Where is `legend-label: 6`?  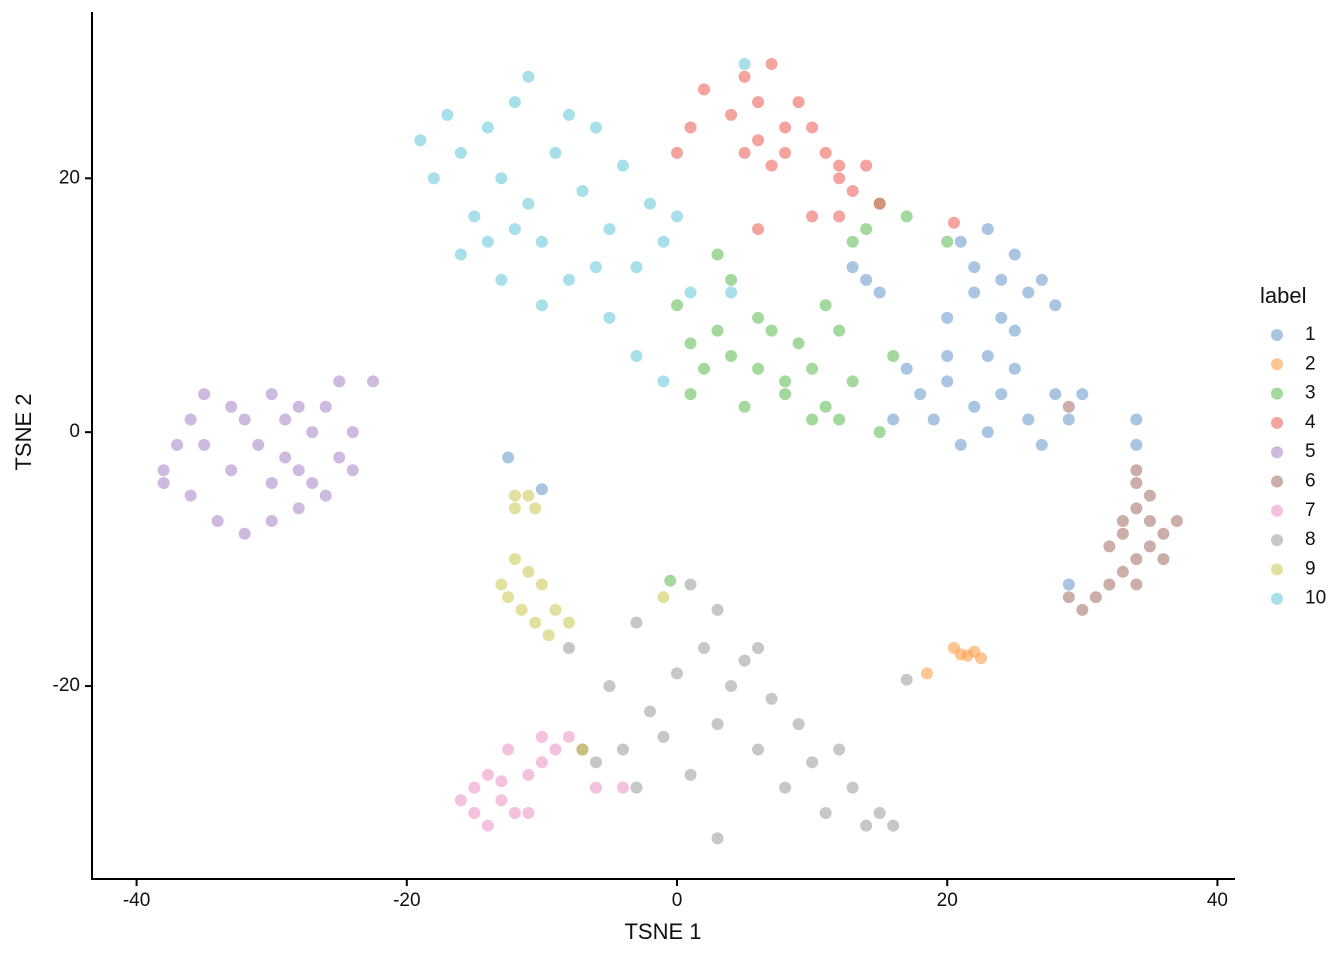
legend-label: 6 is located at coordinates (1310, 481).